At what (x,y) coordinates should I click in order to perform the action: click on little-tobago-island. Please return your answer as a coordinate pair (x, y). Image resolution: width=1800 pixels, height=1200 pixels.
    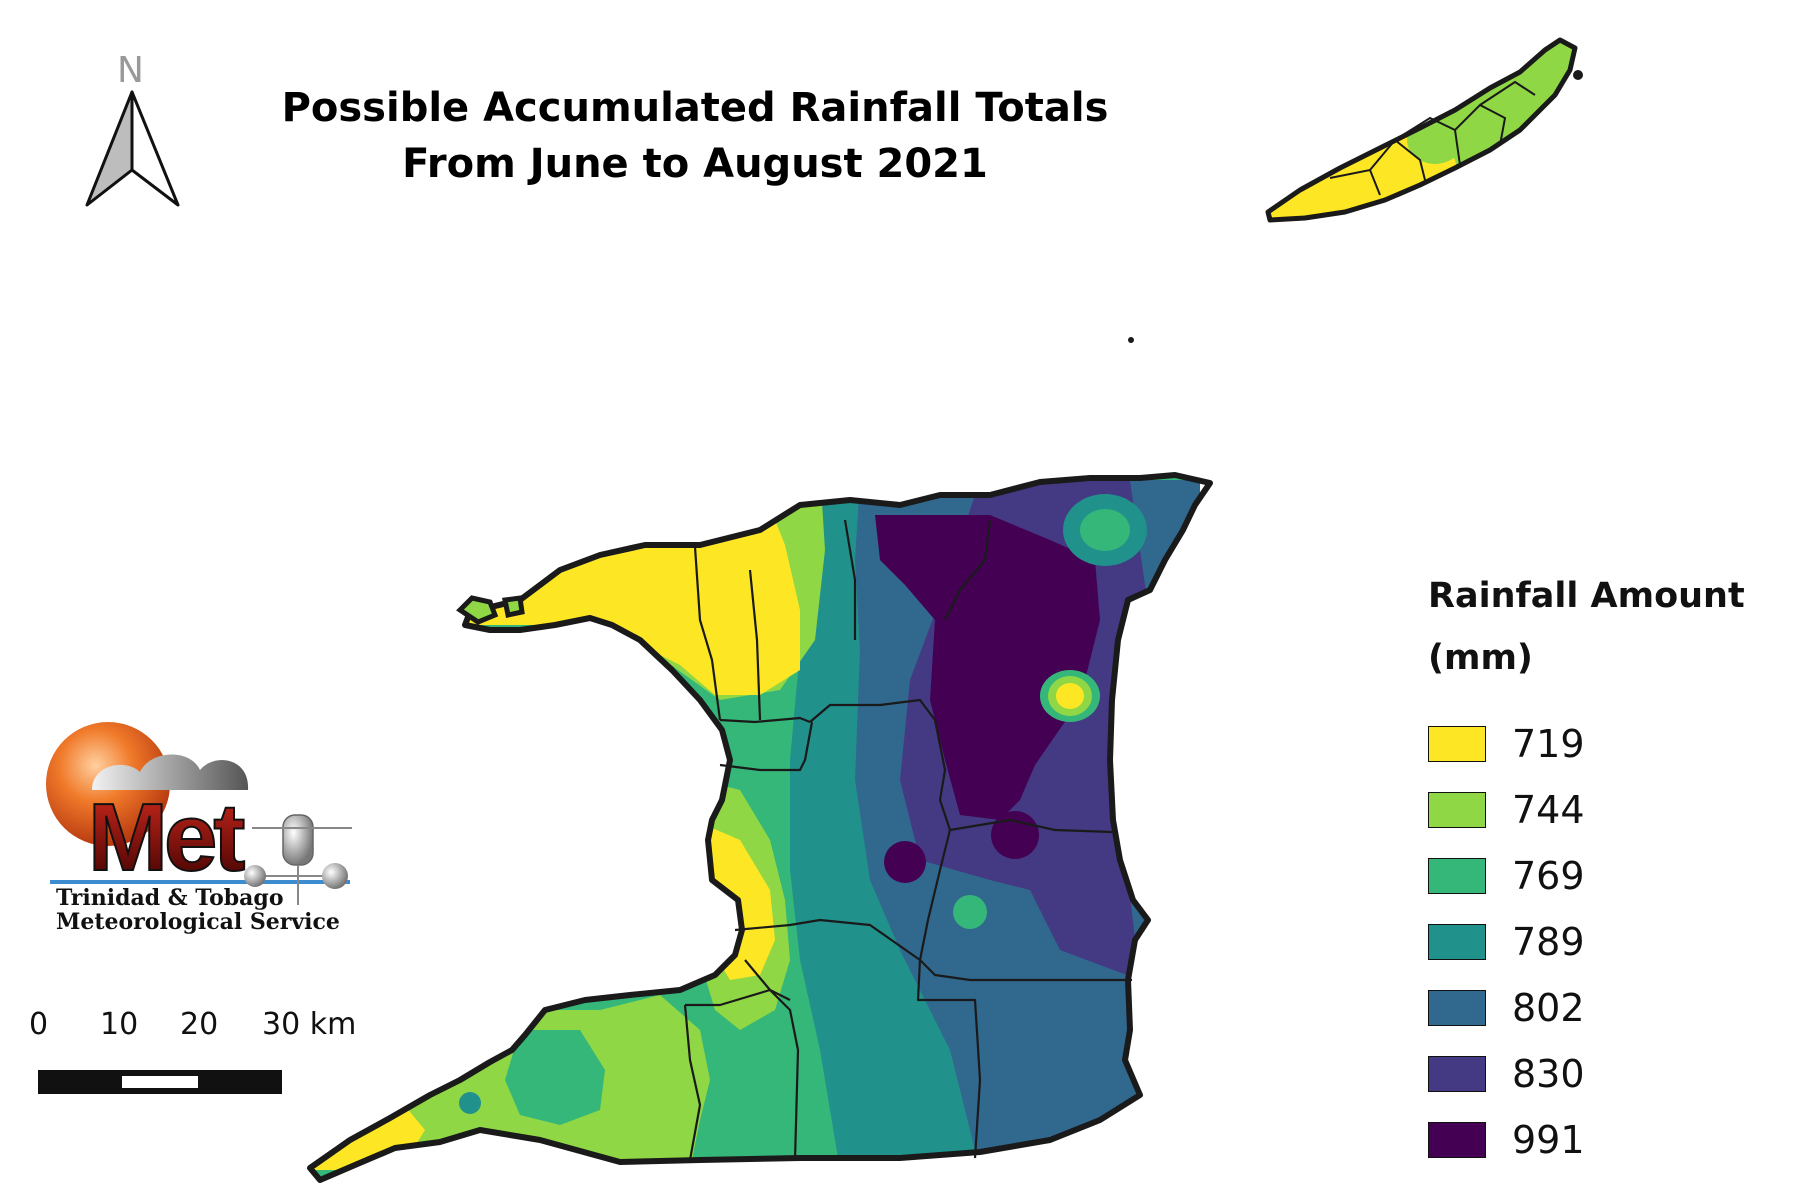
    Looking at the image, I should click on (1578, 75).